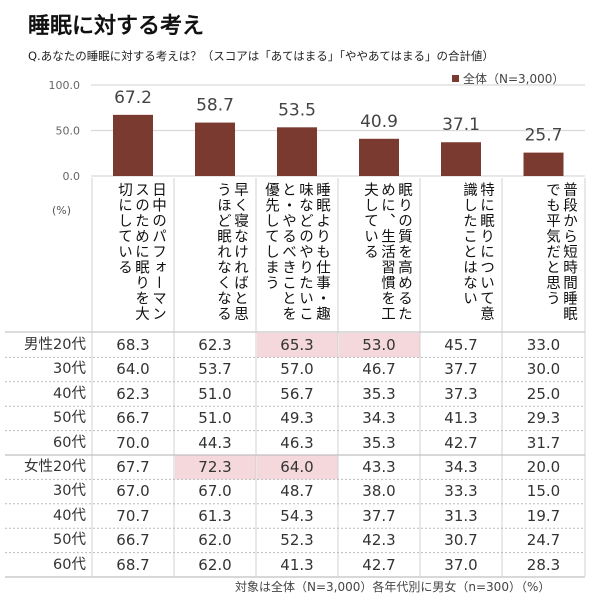 This screenshot has height=605, width=600. Describe the element at coordinates (297, 393) in the screenshot. I see `table-cell: 56.7` at that location.